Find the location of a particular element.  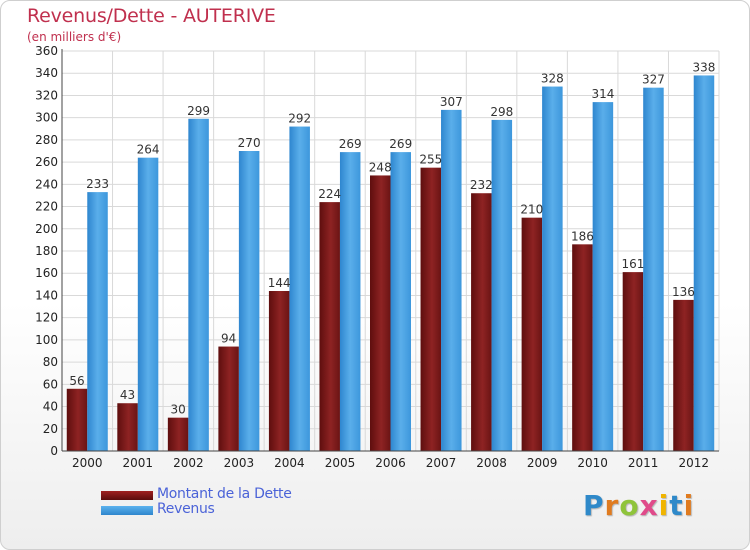

legend-label-revenus: Revenus is located at coordinates (186, 509).